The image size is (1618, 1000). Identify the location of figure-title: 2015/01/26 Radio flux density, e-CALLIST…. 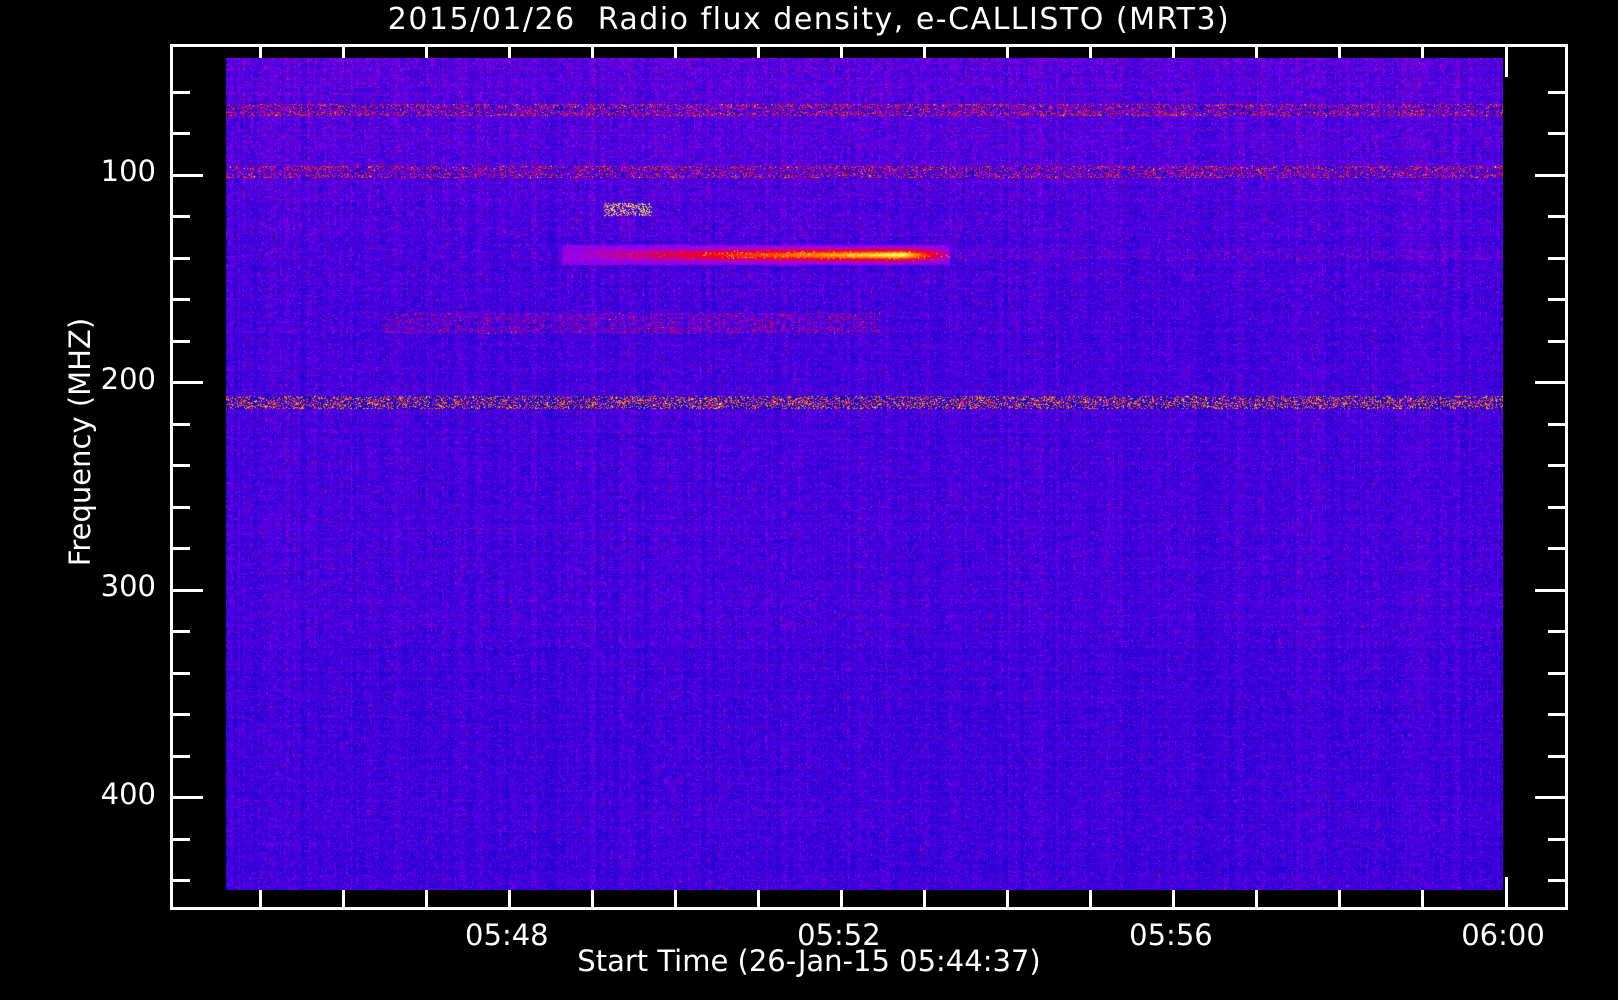
(809, 19).